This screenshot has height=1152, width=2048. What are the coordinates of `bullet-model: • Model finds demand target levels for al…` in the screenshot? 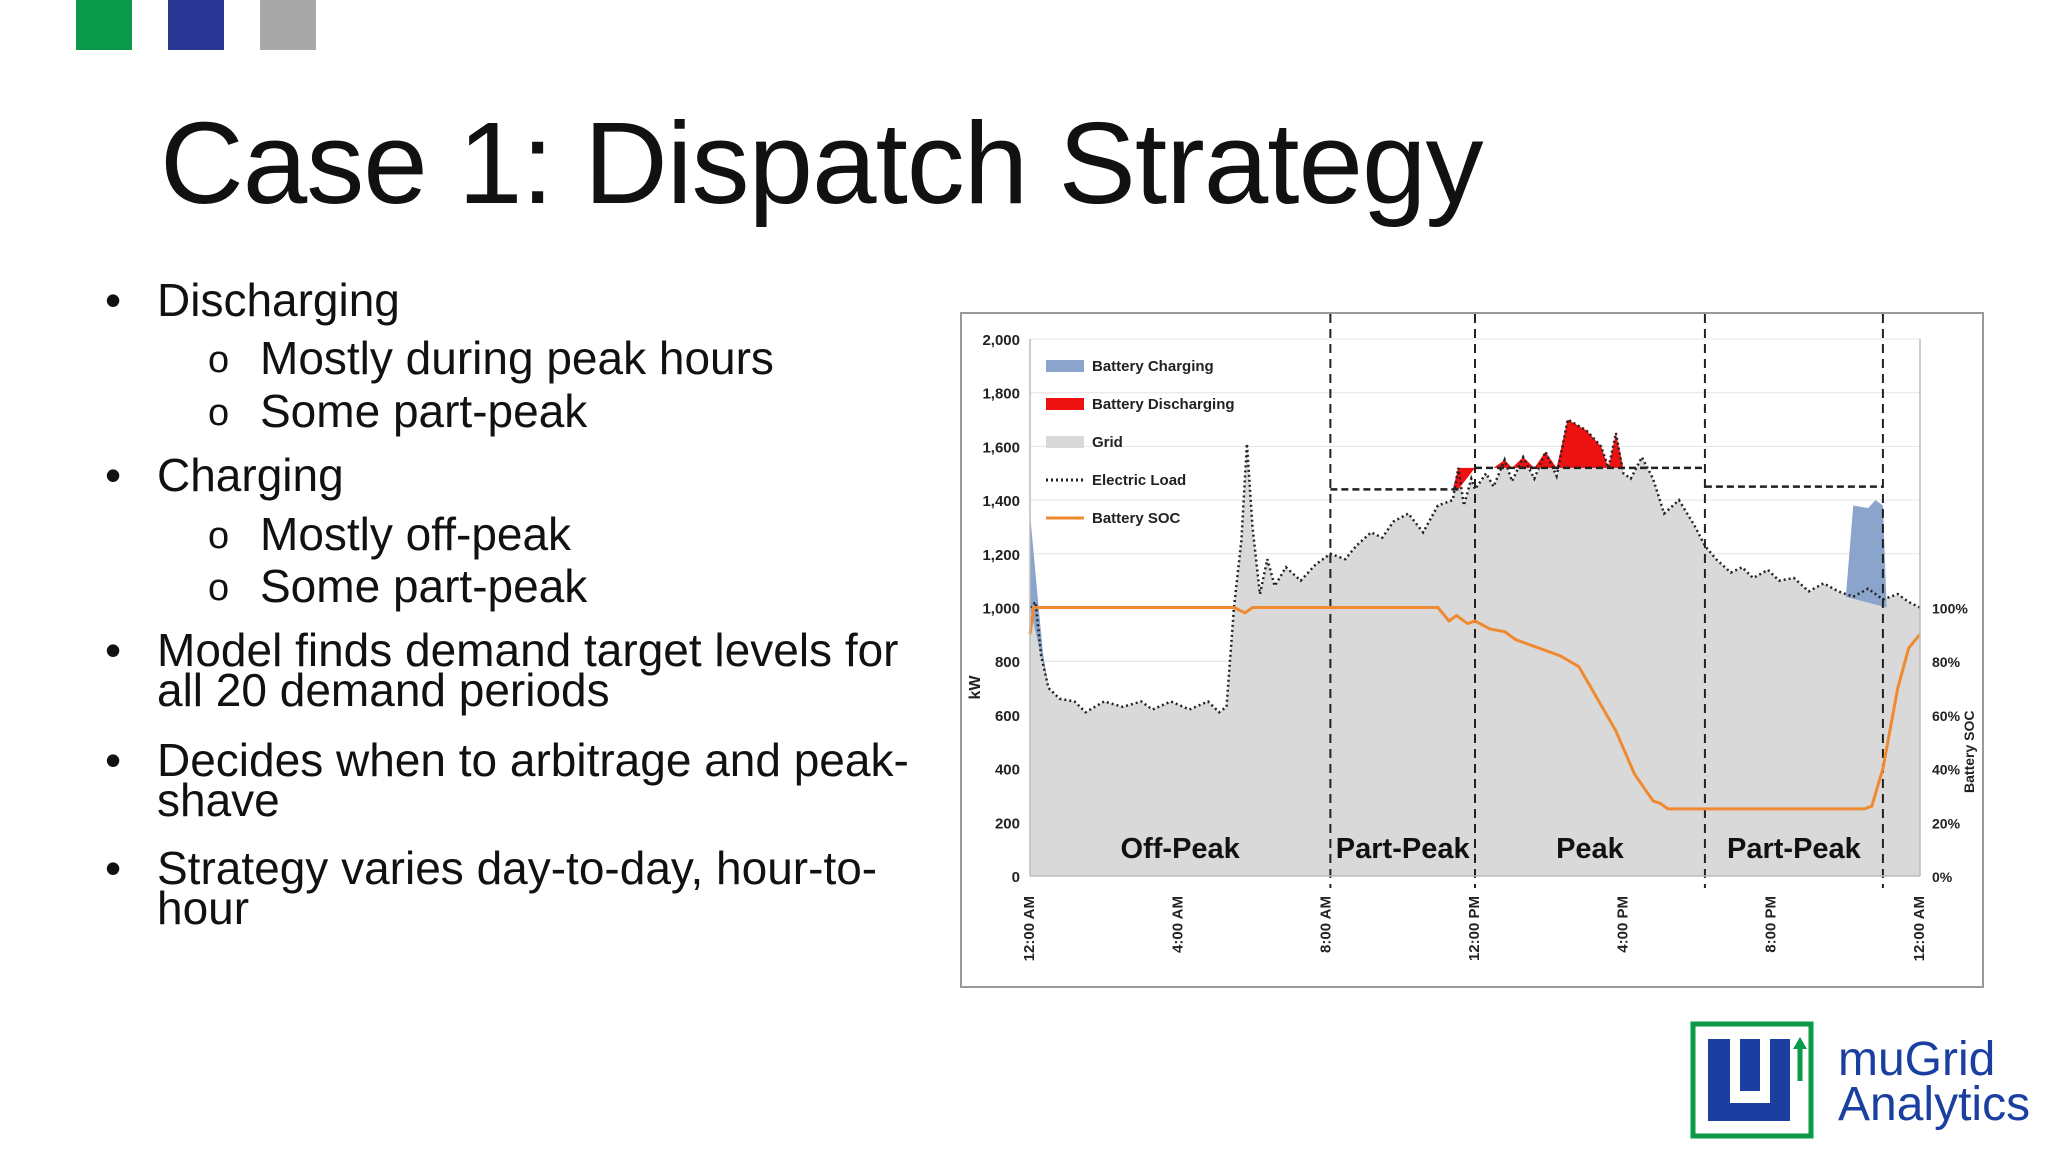 It's located at (502, 670).